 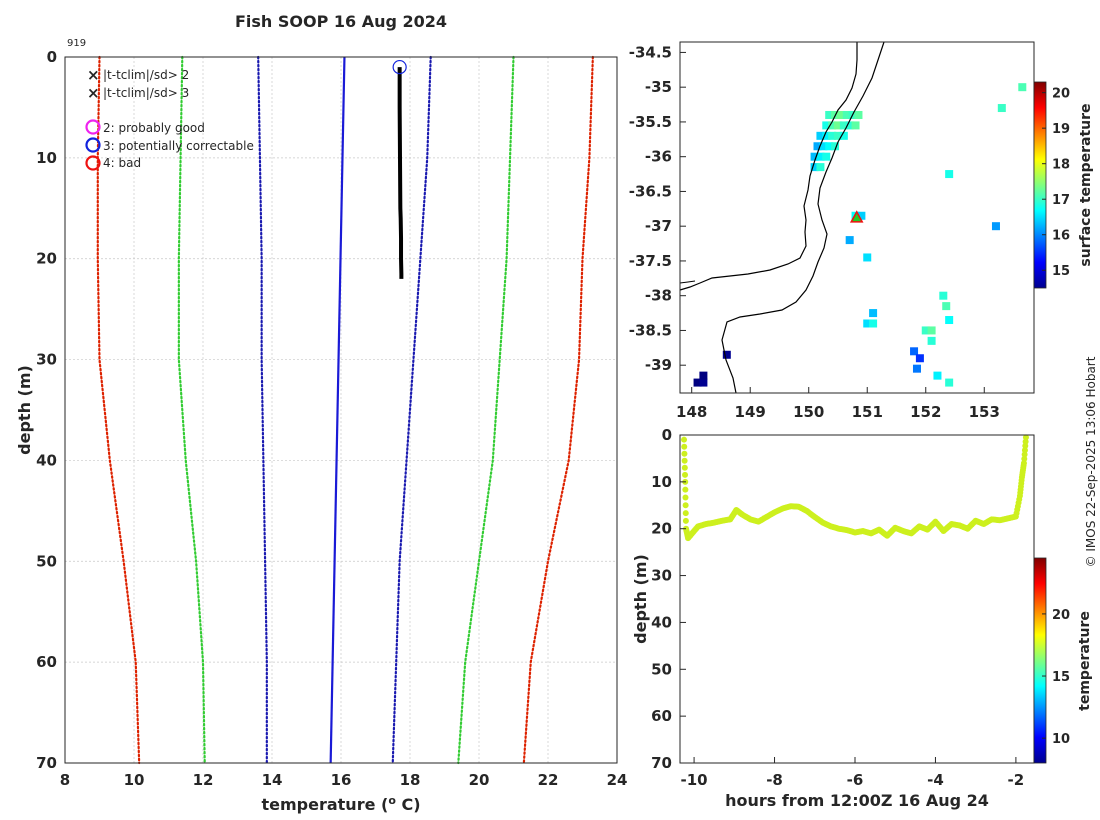 I want to click on legend-label-sd3: |t-tclim|/sd> 3, so click(x=146, y=93).